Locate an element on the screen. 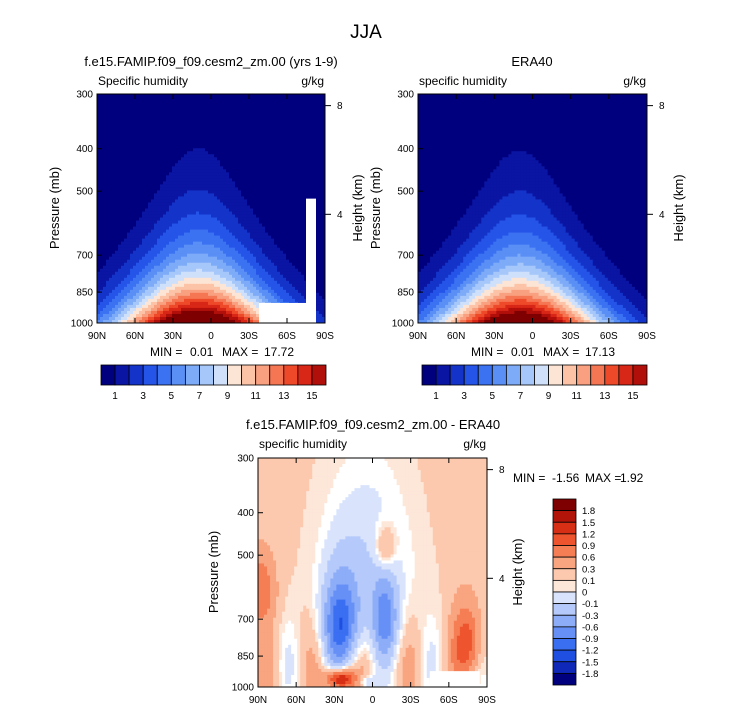 The width and height of the screenshot is (733, 712). panel-title: ERA40 is located at coordinates (531, 61).